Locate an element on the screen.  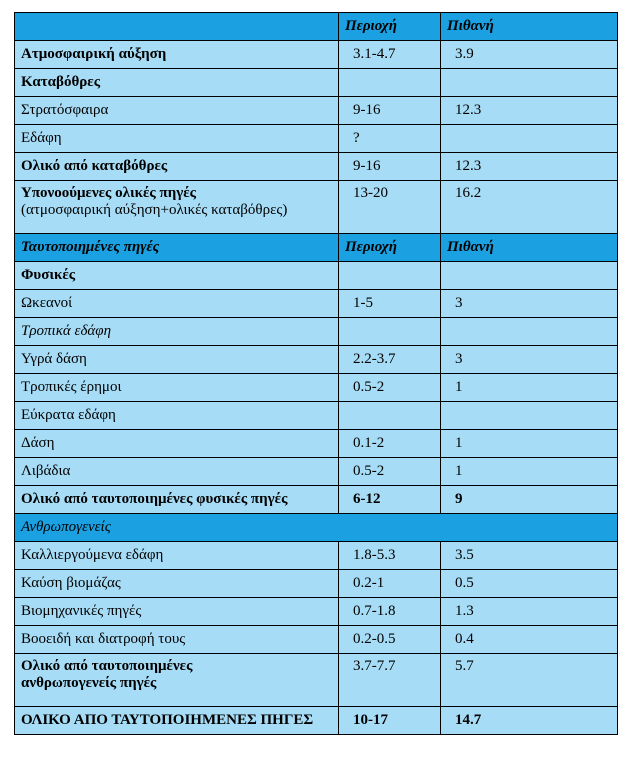
value-cell: 1-5 is located at coordinates (389, 303).